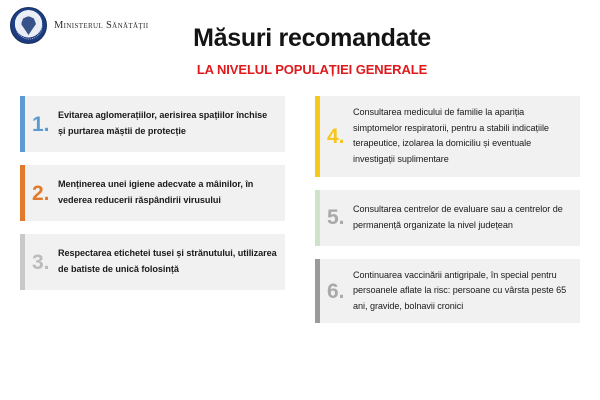 This screenshot has height=400, width=600. I want to click on measure-number: 6., so click(336, 291).